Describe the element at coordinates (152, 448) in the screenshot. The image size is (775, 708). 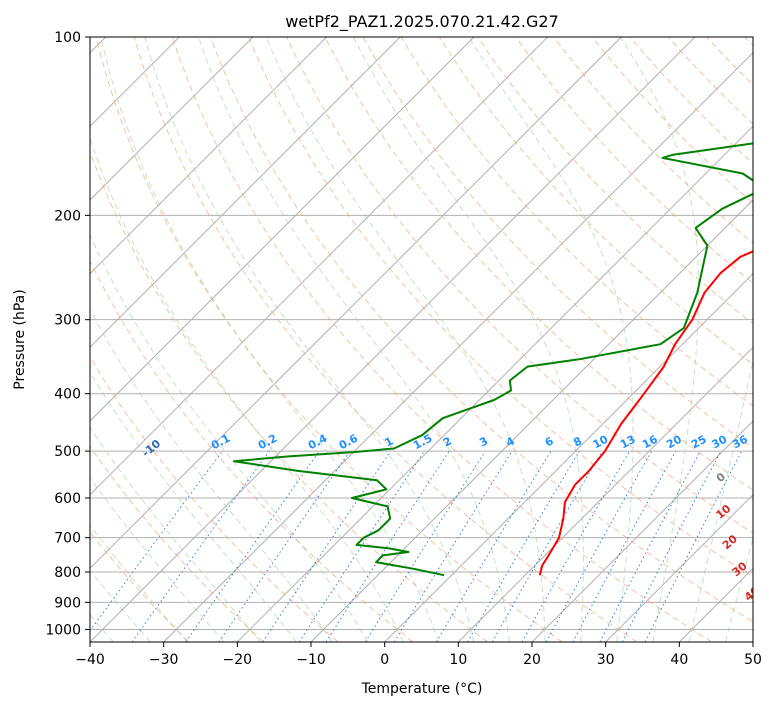
I see `dry-adiabat-label: -10` at that location.